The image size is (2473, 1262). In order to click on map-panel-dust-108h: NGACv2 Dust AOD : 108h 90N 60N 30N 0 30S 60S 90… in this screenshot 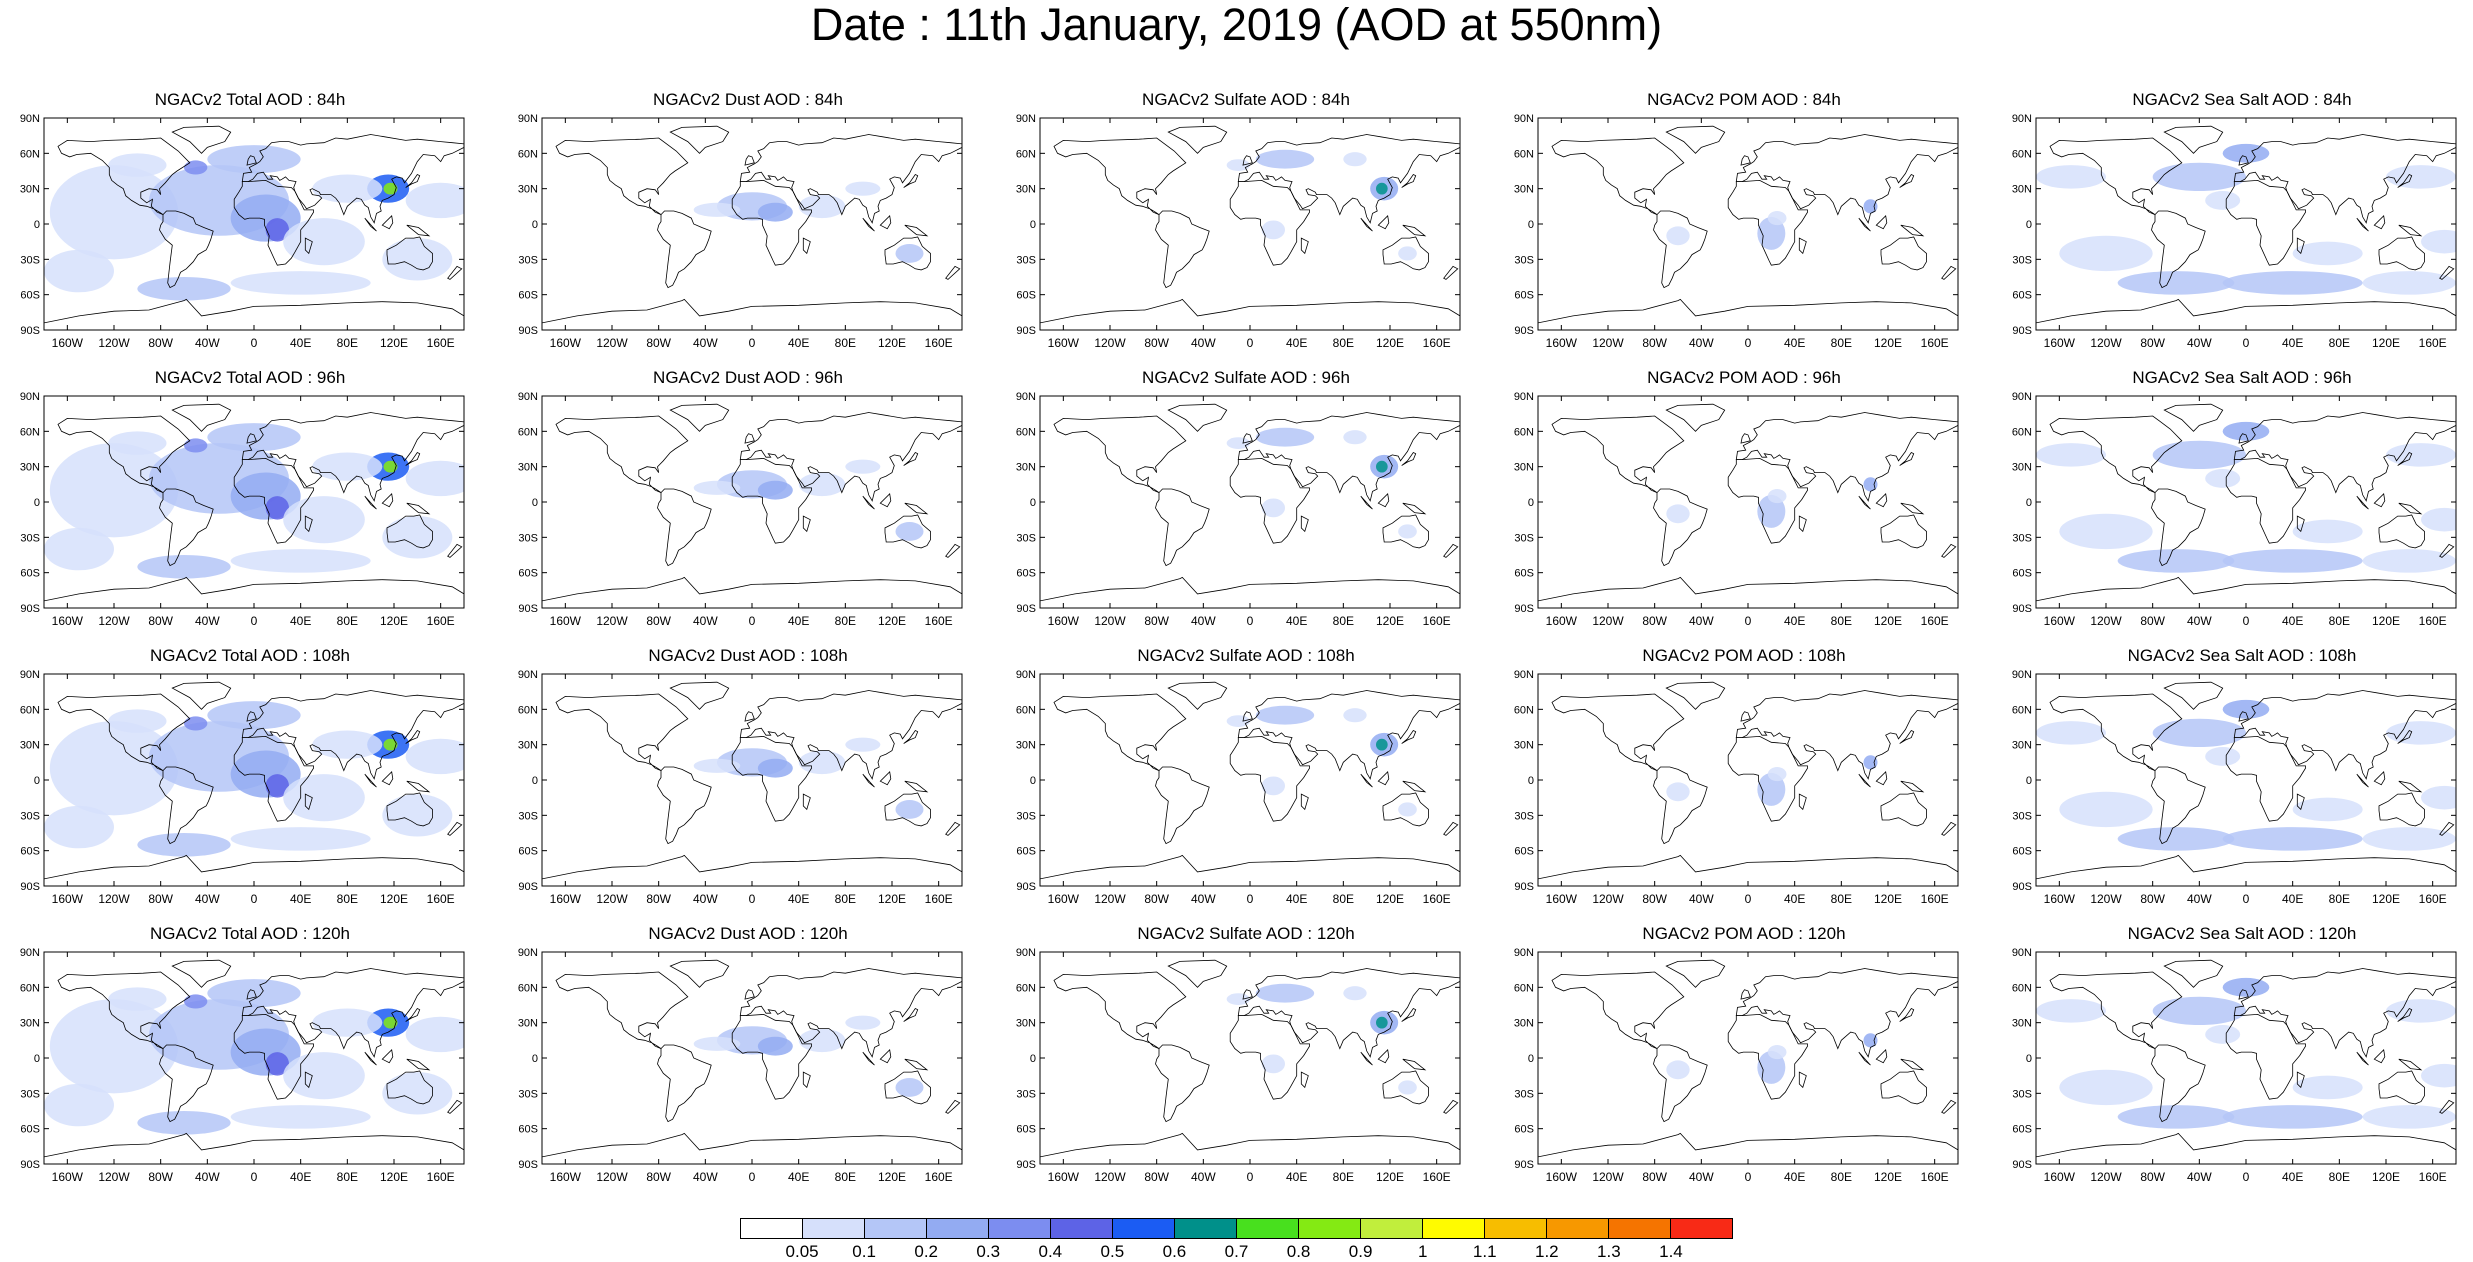, I will do `click(748, 776)`.